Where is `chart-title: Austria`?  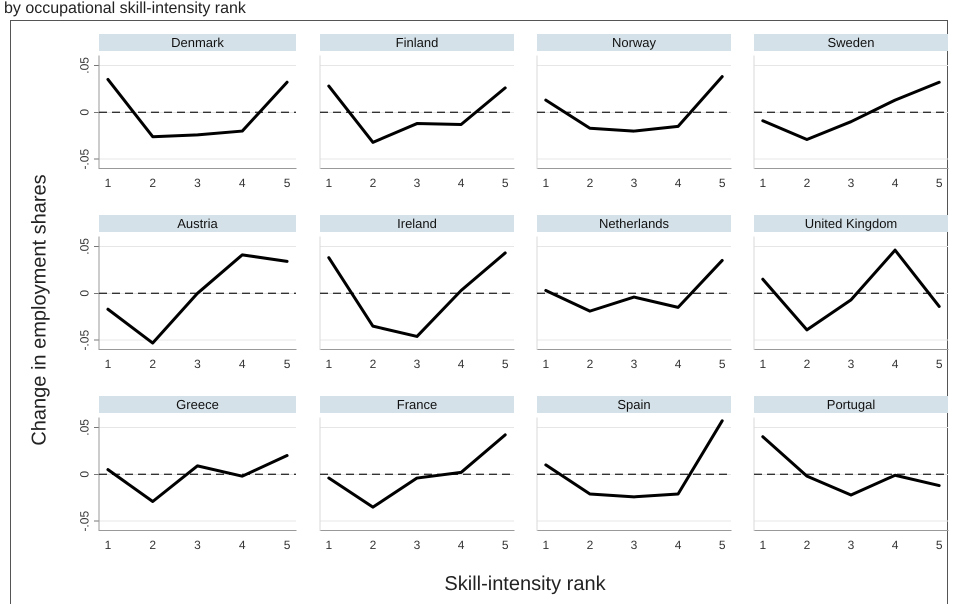 chart-title: Austria is located at coordinates (197, 223).